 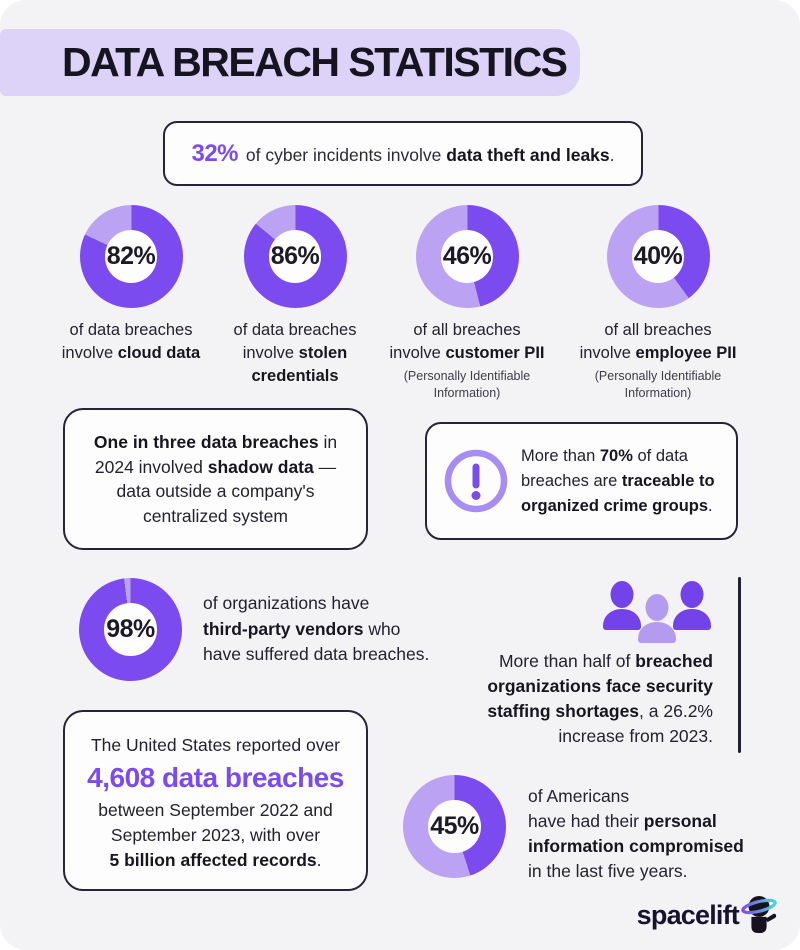 What do you see at coordinates (688, 914) in the screenshot?
I see `brand-name: spacelift` at bounding box center [688, 914].